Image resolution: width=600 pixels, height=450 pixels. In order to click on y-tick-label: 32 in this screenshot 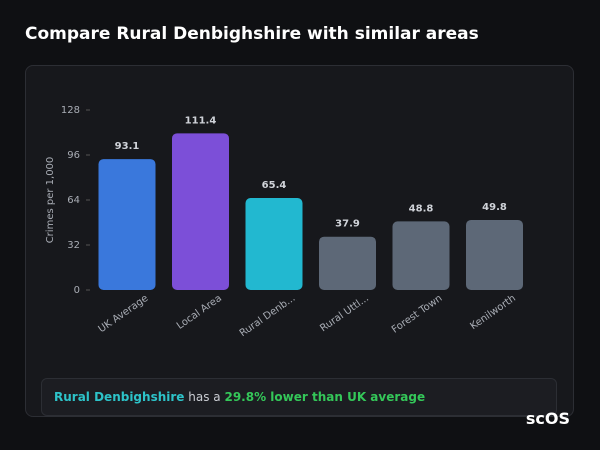, I will do `click(73, 245)`.